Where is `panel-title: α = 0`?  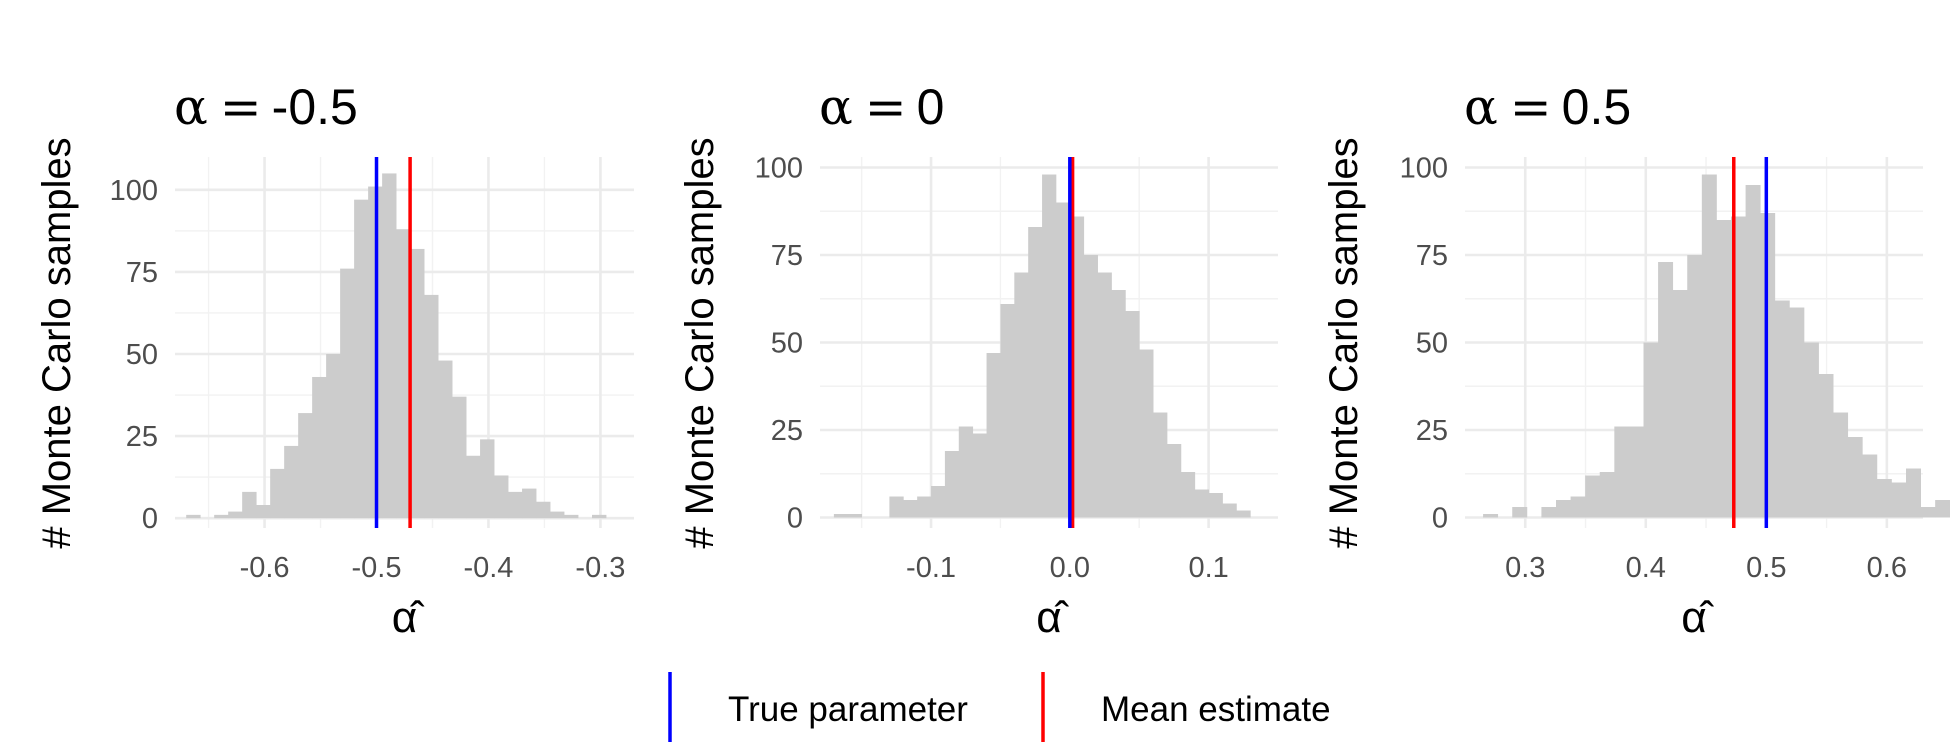
panel-title: α = 0 is located at coordinates (881, 107).